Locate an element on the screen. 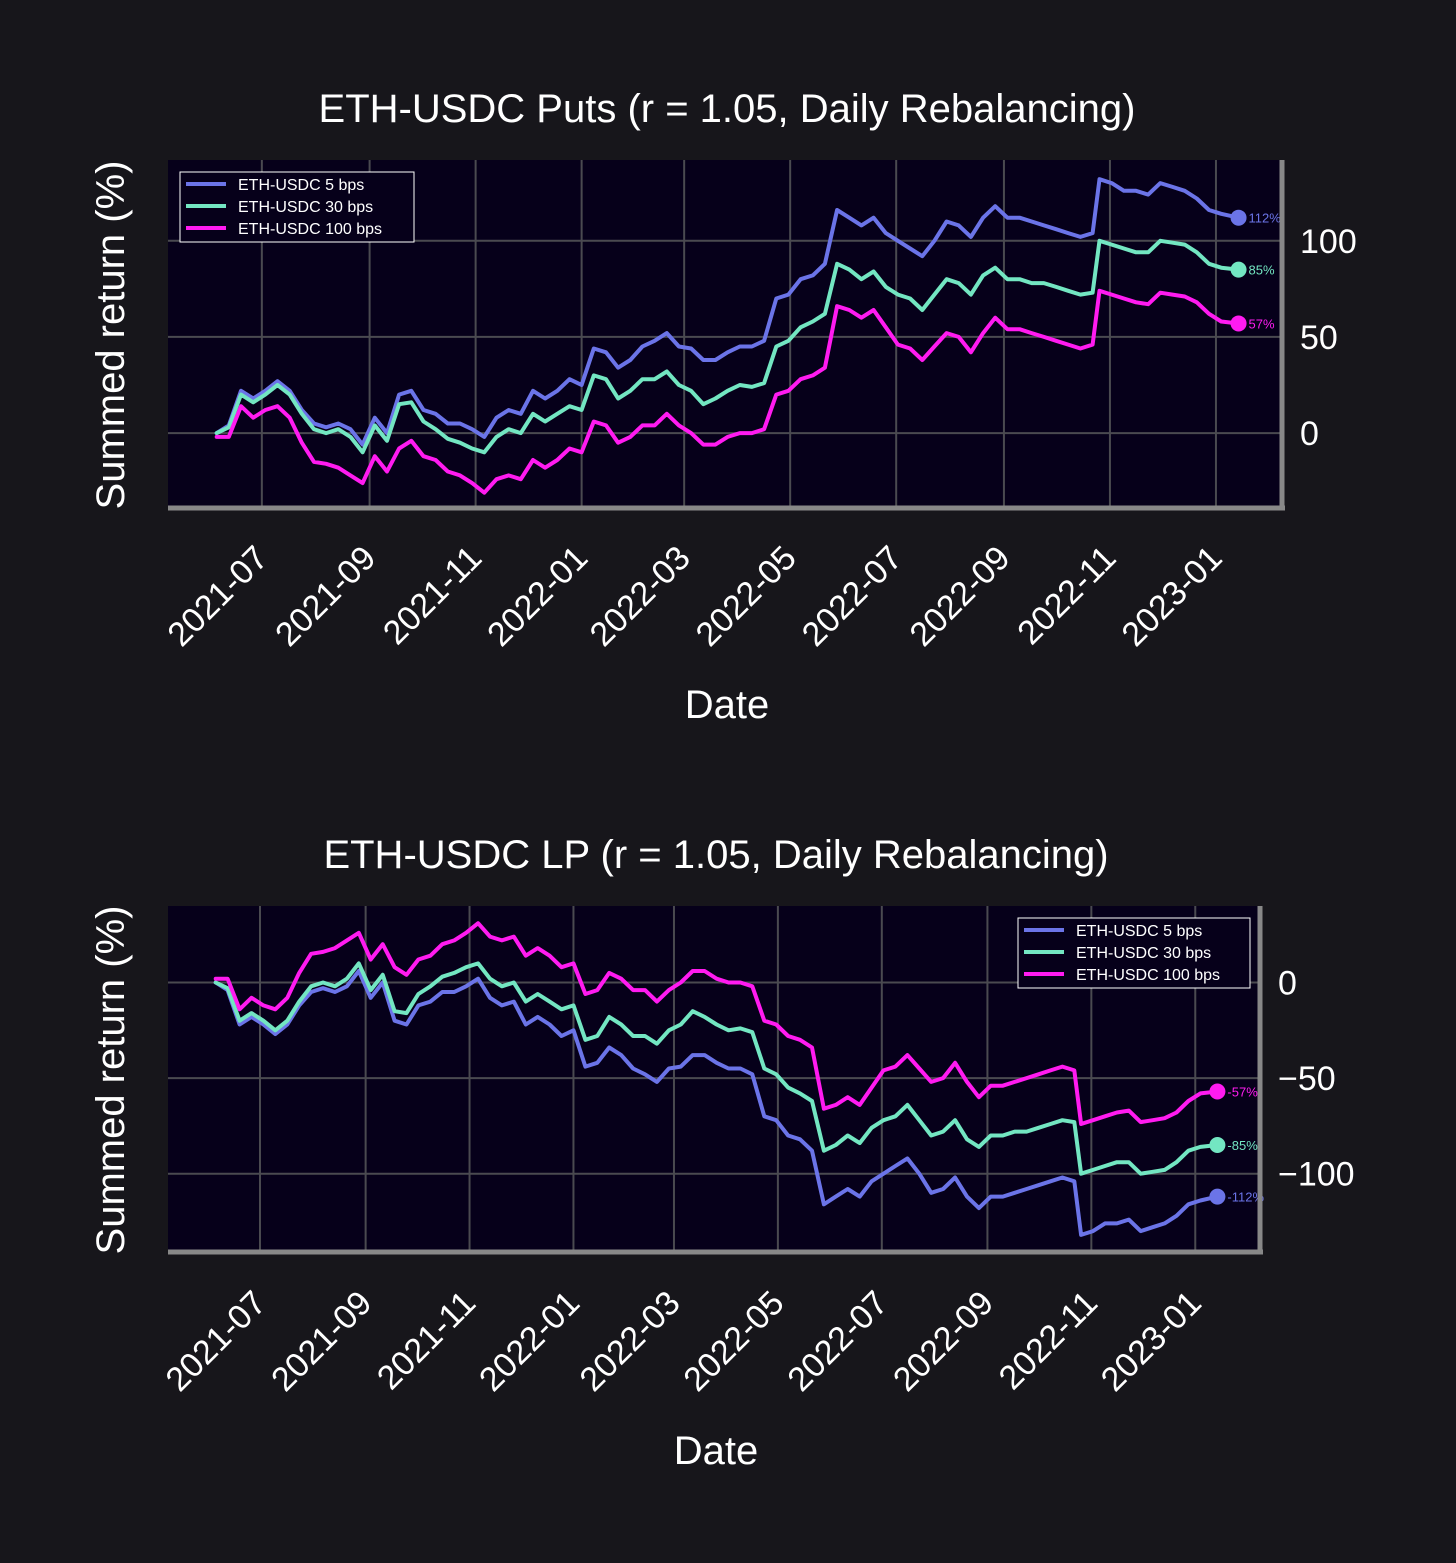 The image size is (1456, 1563). end-value-label: -85% is located at coordinates (1242, 1145).